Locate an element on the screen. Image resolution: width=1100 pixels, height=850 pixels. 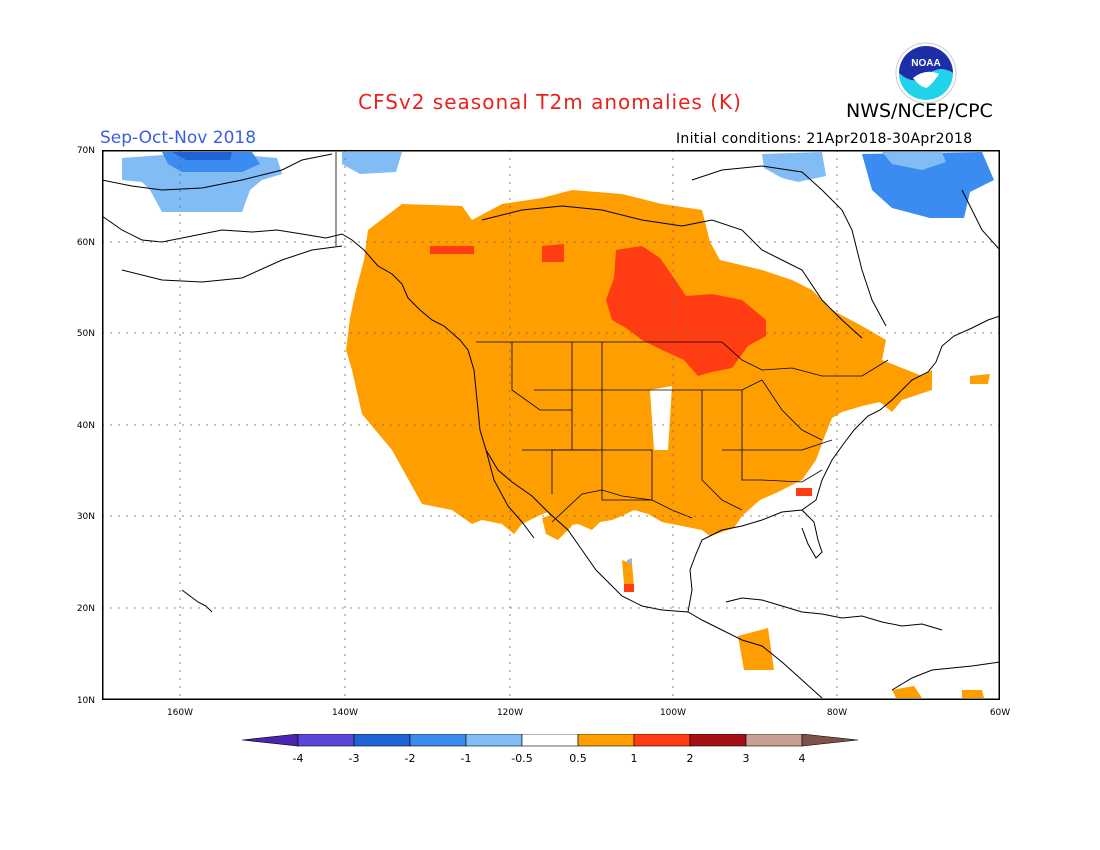
lon-label: 80W is located at coordinates (837, 713).